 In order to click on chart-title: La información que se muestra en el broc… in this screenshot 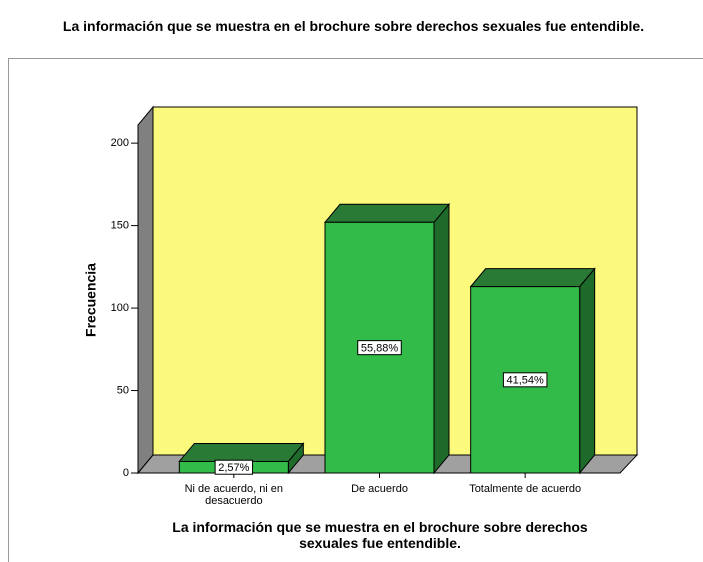, I will do `click(353, 26)`.